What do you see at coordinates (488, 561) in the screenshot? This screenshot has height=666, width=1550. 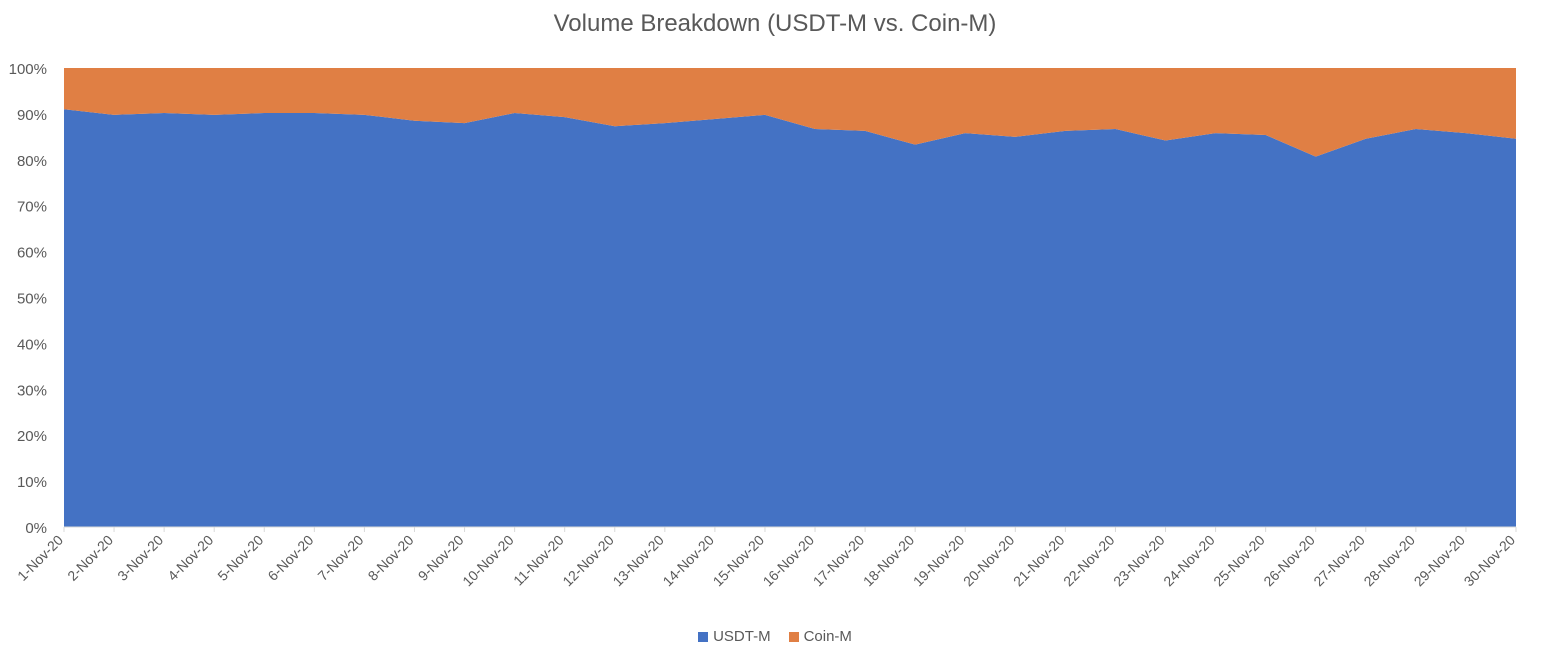 I see `x-tick-label: 10-Nov-20` at bounding box center [488, 561].